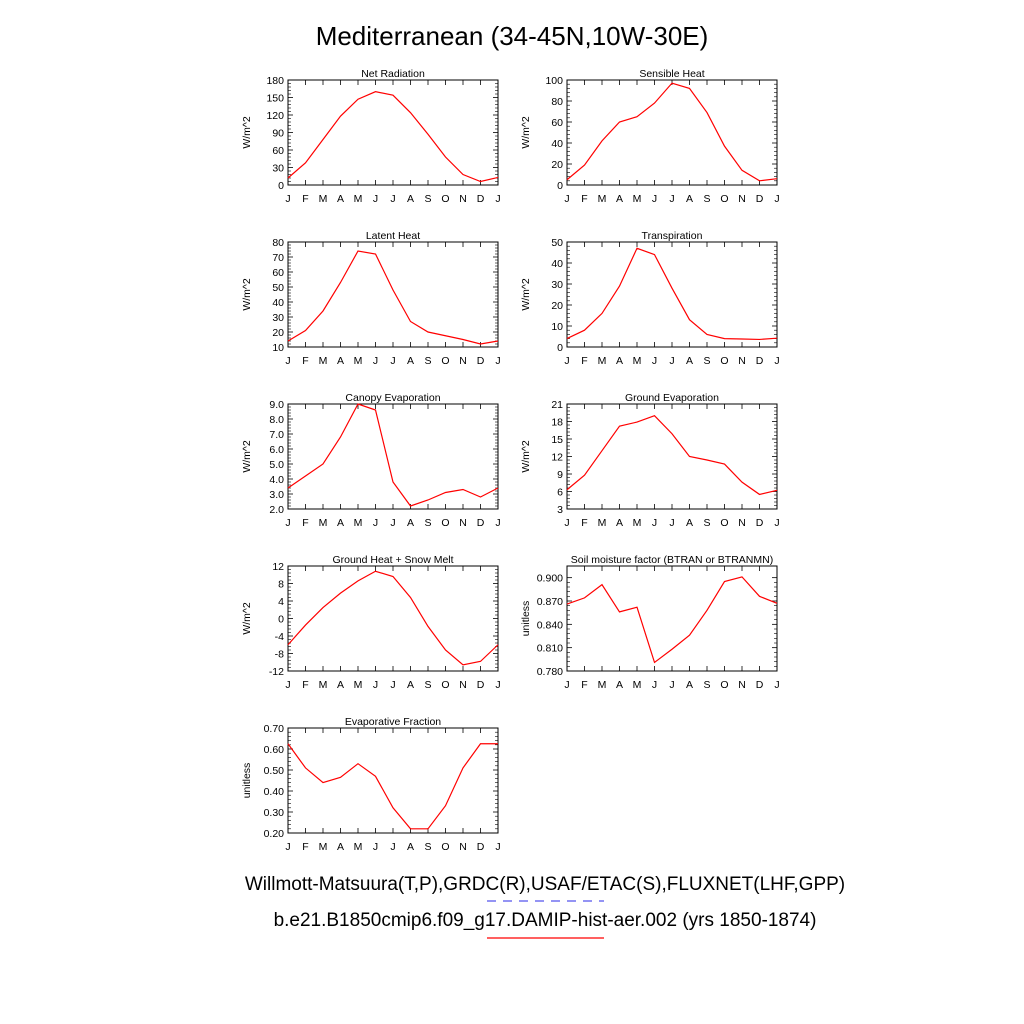 This screenshot has height=1024, width=1024. I want to click on y-tick-label: 3.0, so click(276, 495).